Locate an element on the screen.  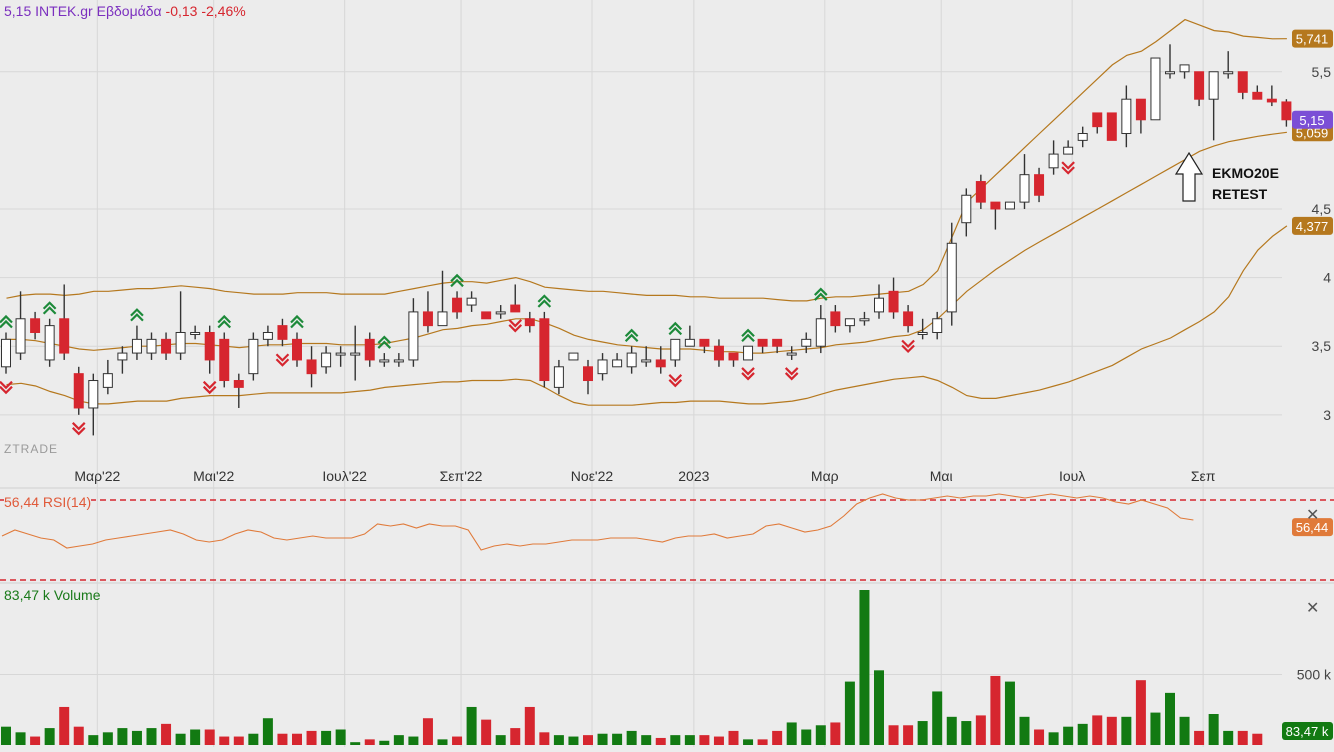
header-period: Εβδομάδα is located at coordinates (129, 11).